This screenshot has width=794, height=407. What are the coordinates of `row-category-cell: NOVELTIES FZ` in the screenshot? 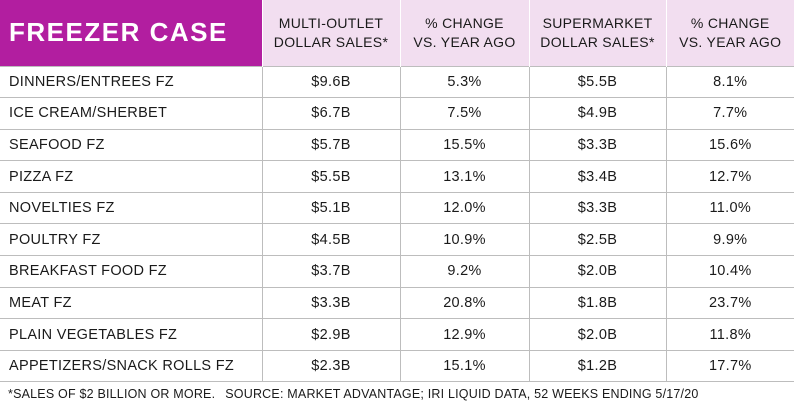 It's located at (131, 207).